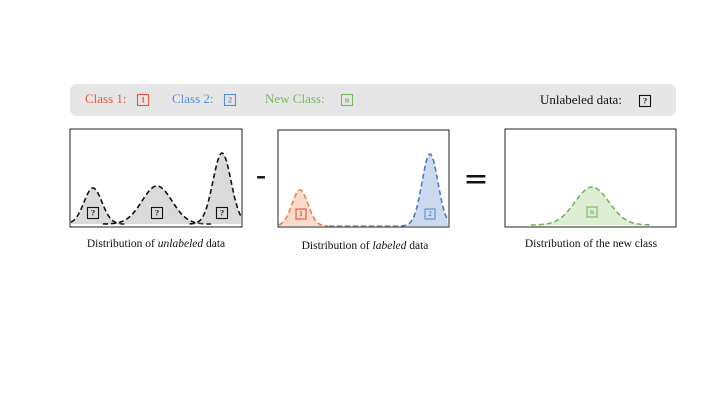  Describe the element at coordinates (475, 179) in the screenshot. I see `operator: =` at that location.